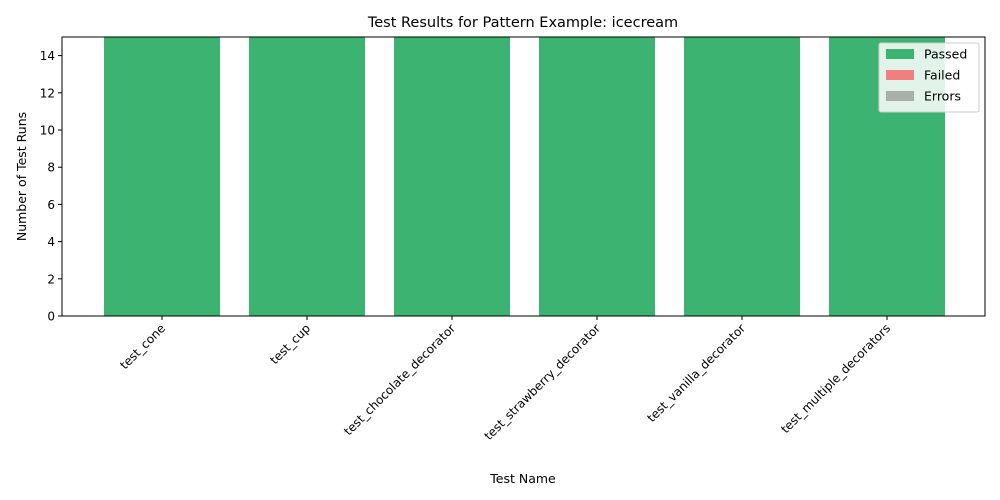 The width and height of the screenshot is (1000, 500). Describe the element at coordinates (47, 93) in the screenshot. I see `y-tick-label: 12` at that location.